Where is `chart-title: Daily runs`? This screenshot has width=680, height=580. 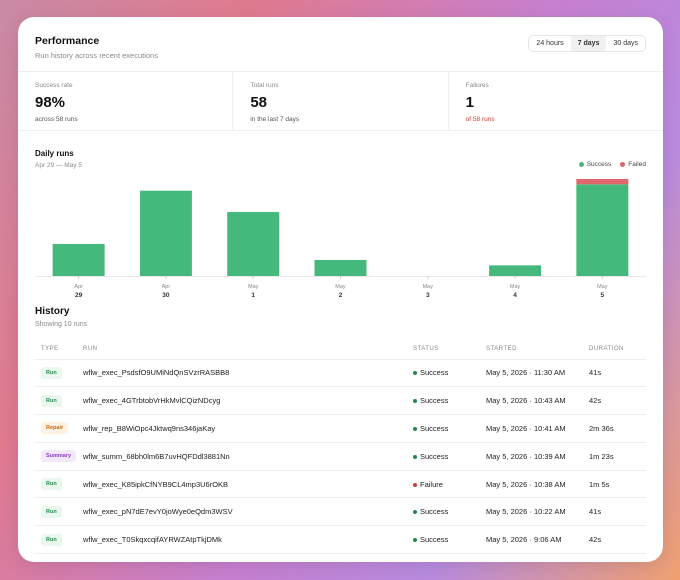 chart-title: Daily runs is located at coordinates (54, 153).